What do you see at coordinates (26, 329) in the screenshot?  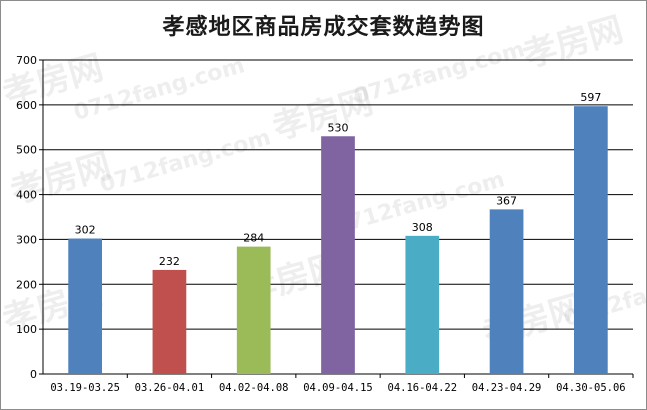 I see `y-tick-label: 100` at bounding box center [26, 329].